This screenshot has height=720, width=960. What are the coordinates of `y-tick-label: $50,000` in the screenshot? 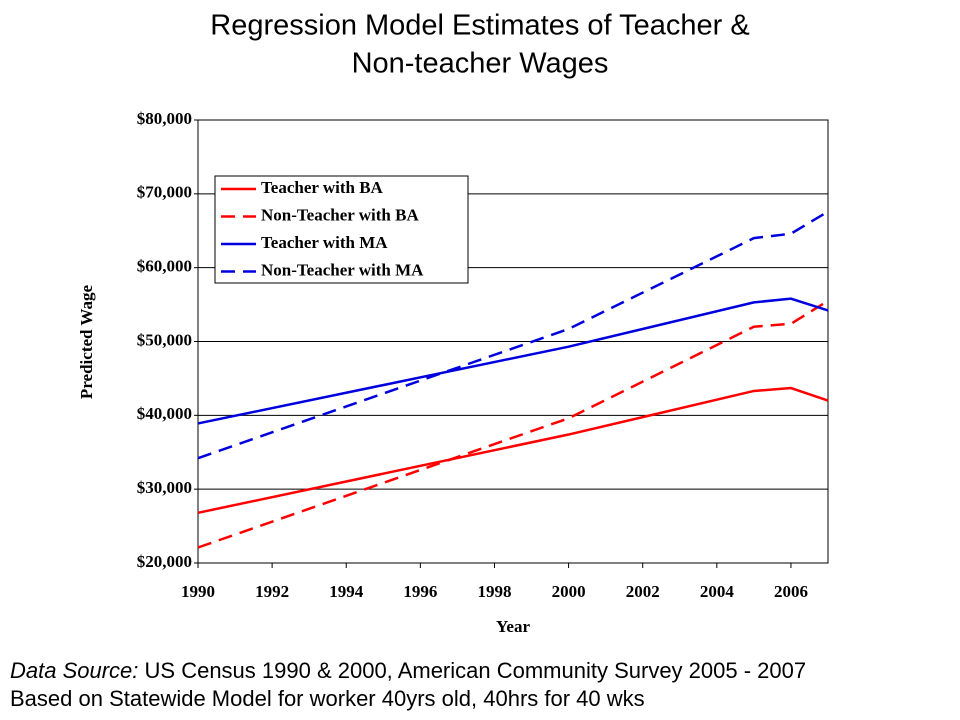 It's located at (164, 339).